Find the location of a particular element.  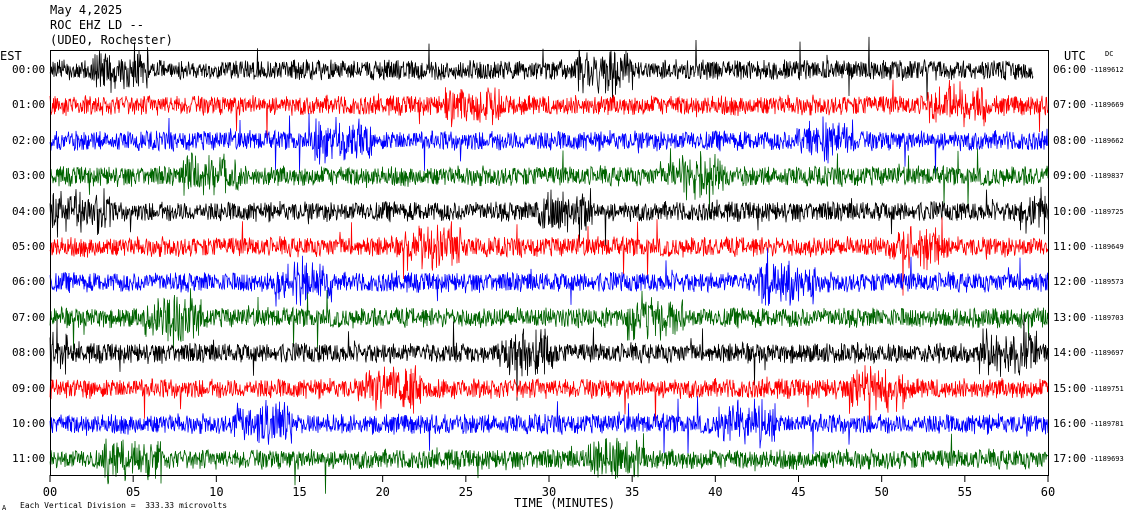

x-tick-label: 40 is located at coordinates (715, 492).